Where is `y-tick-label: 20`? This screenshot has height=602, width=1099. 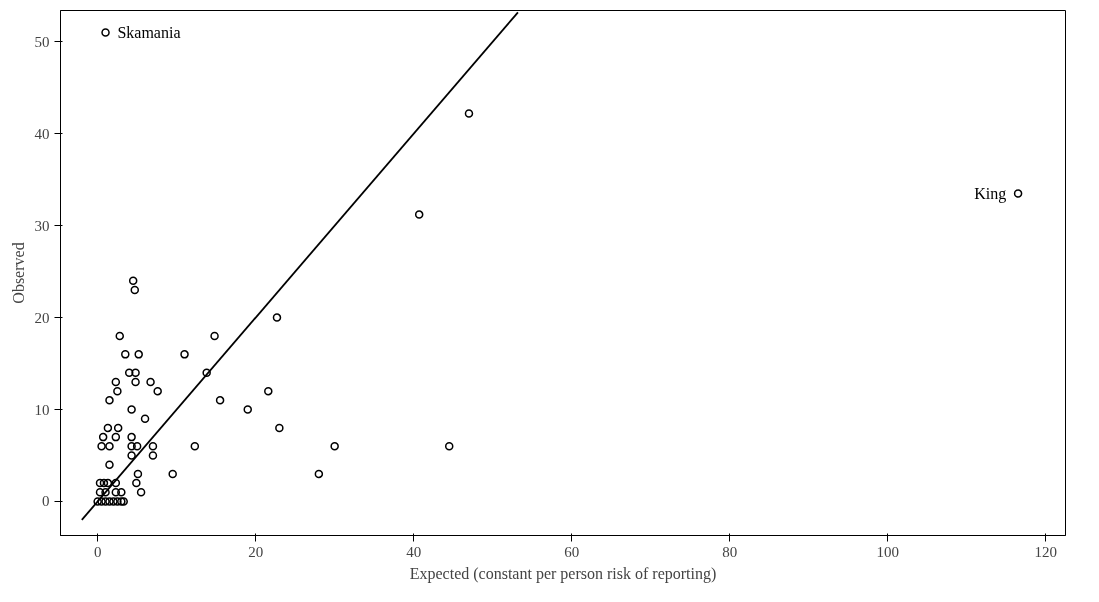 y-tick-label: 20 is located at coordinates (42, 317).